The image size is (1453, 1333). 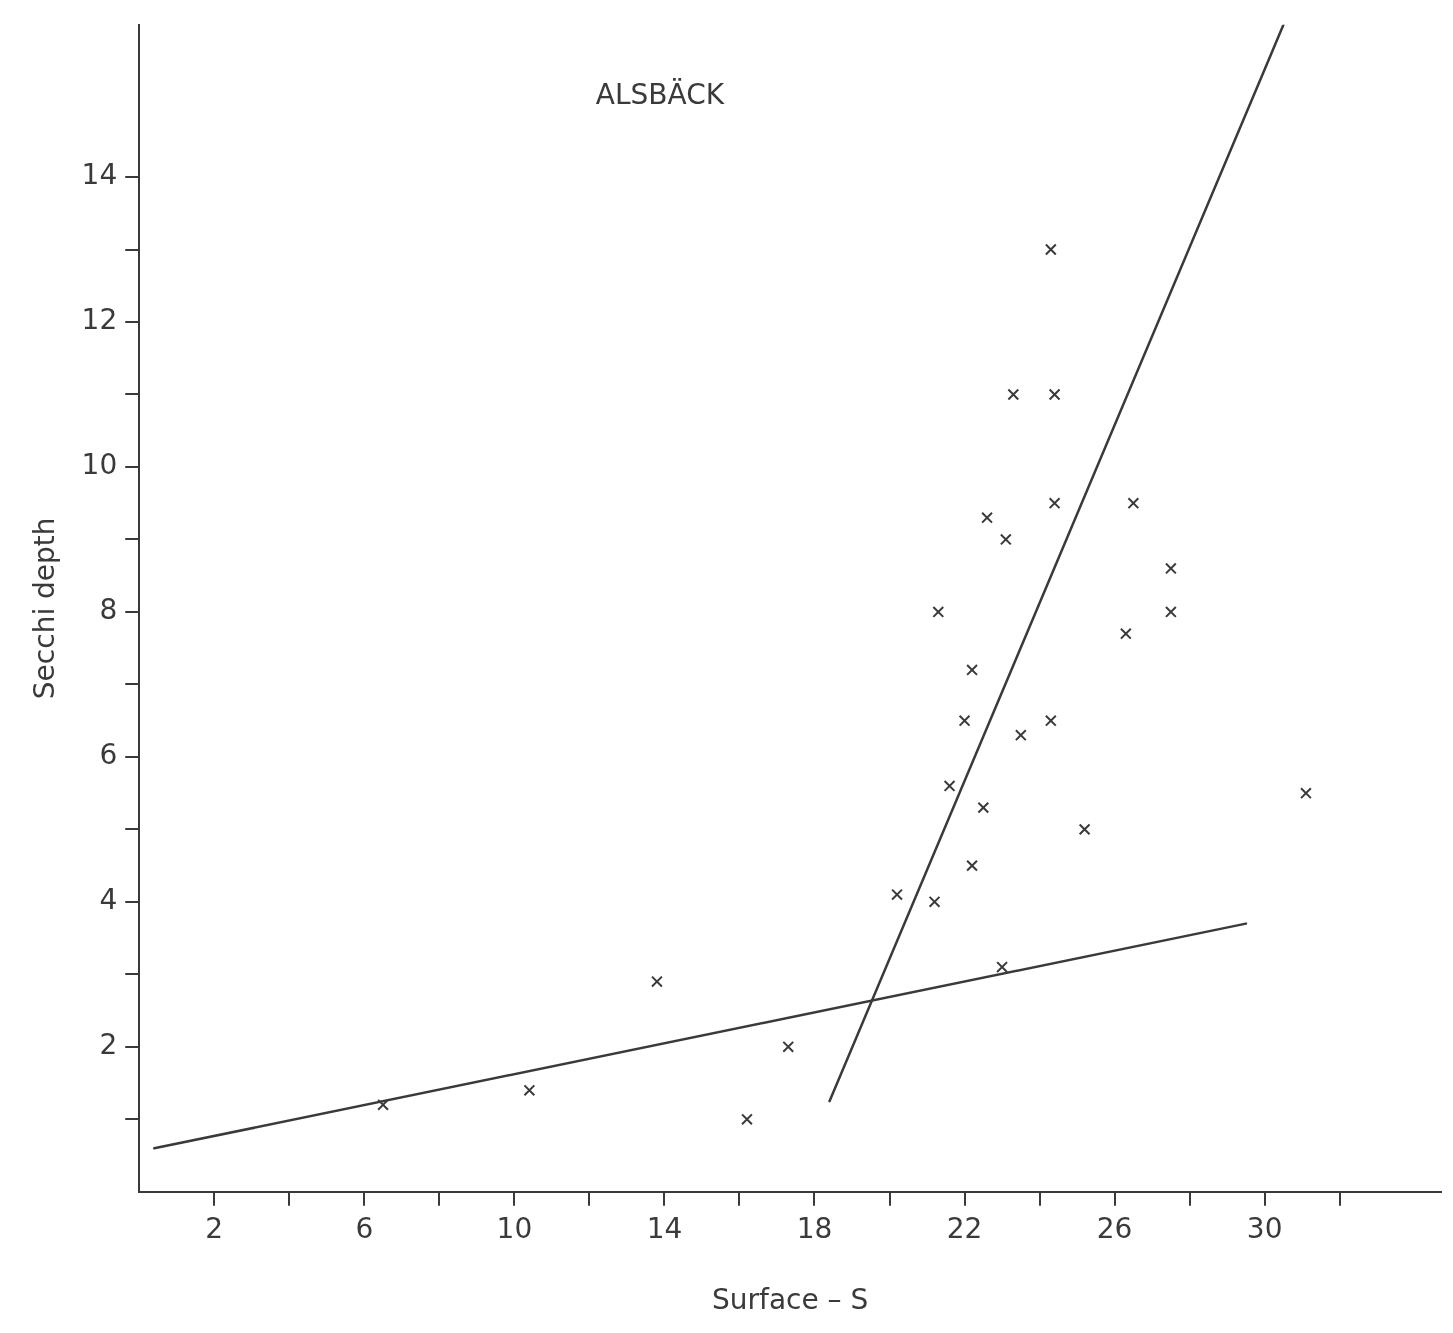 What do you see at coordinates (790, 1300) in the screenshot?
I see `x-axis-title: Surface – S` at bounding box center [790, 1300].